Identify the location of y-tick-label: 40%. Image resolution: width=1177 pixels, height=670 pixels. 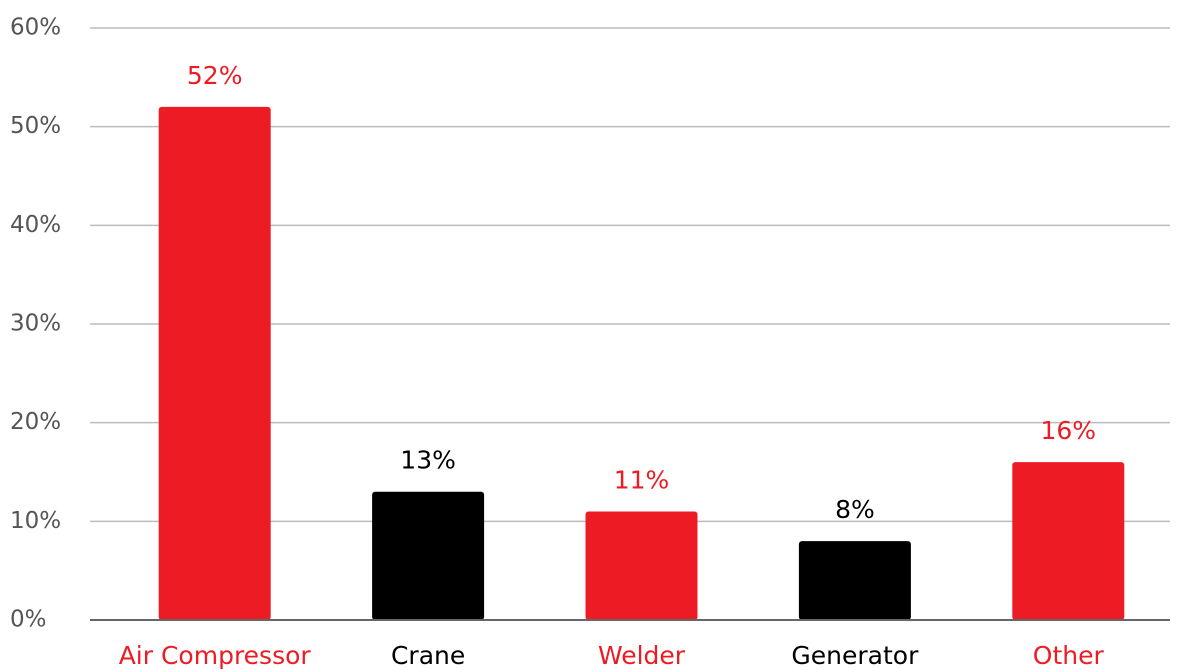
(35, 225).